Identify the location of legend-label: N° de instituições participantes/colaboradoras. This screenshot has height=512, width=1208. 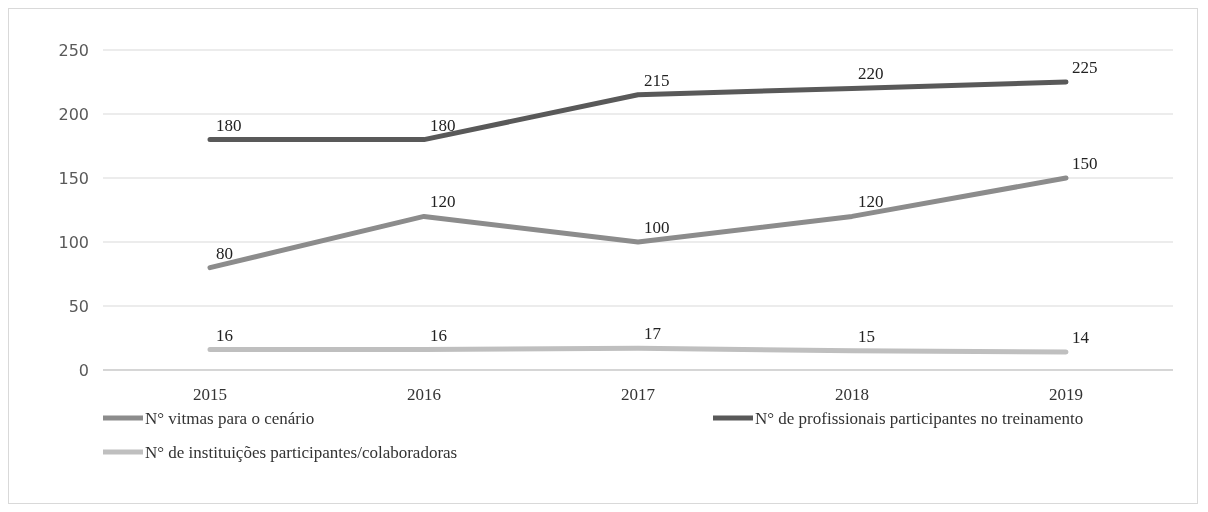
(301, 452).